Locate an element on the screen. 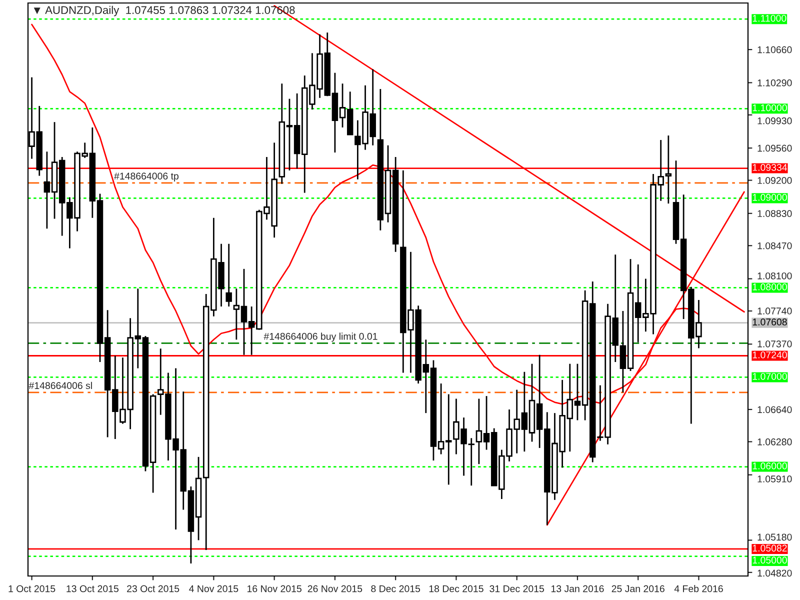  ref-line-label: 1.07240 is located at coordinates (769, 354).